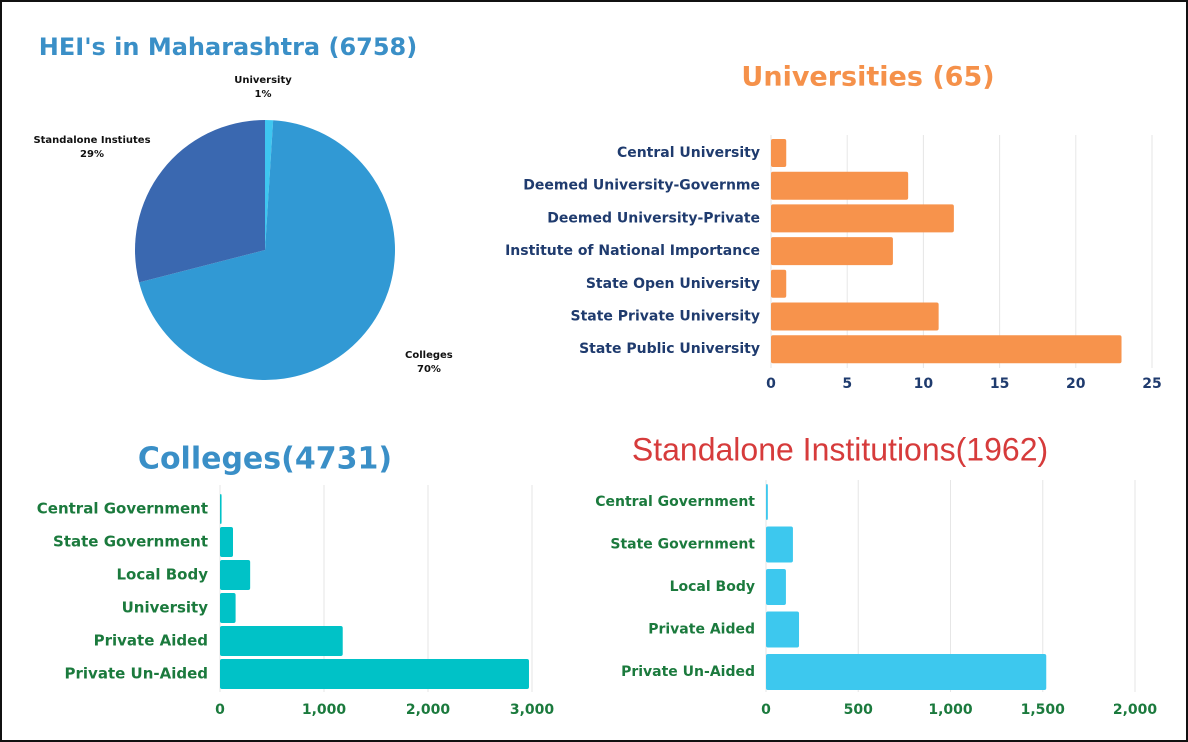  Describe the element at coordinates (228, 47) in the screenshot. I see `chart-title: HEI's in Maharashtra (6758)` at that location.